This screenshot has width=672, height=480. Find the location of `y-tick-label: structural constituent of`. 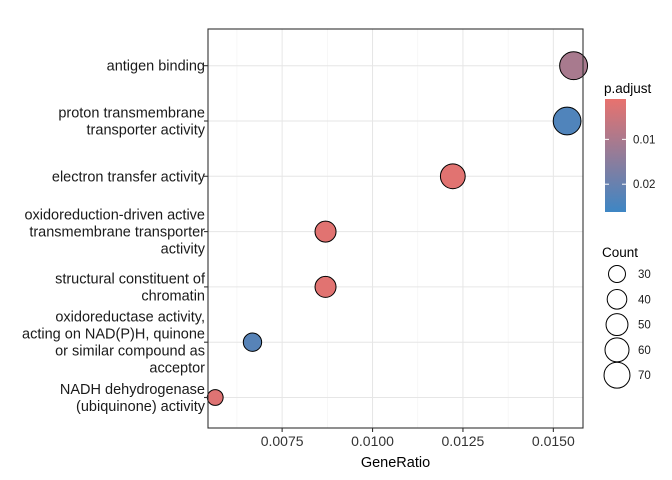

y-tick-label: structural constituent of is located at coordinates (130, 279).